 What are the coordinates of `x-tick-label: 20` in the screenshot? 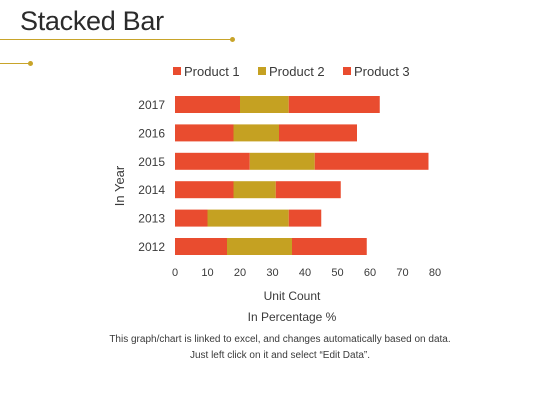 It's located at (240, 273).